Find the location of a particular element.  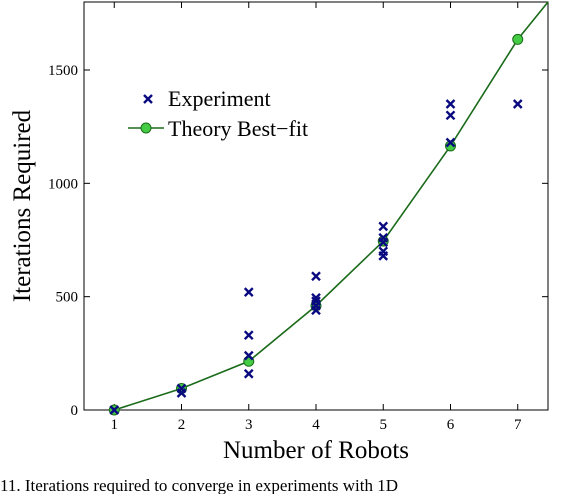

x-tick-label: 5 is located at coordinates (383, 425).